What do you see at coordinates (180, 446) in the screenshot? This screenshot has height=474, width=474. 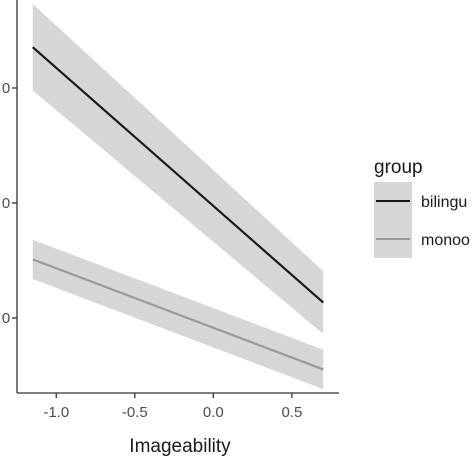 I see `x-axis-title: Imageability` at bounding box center [180, 446].